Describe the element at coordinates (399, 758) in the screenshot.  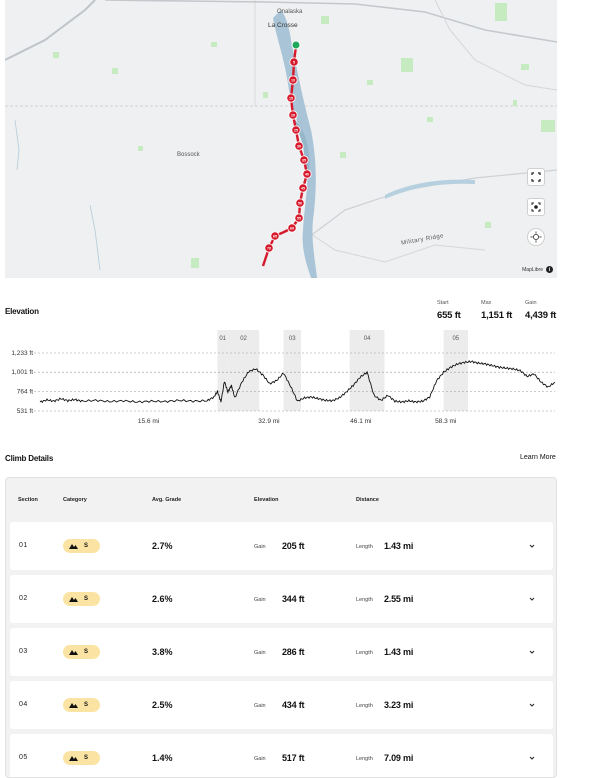
I see `length-value: 7.09 mi` at that location.